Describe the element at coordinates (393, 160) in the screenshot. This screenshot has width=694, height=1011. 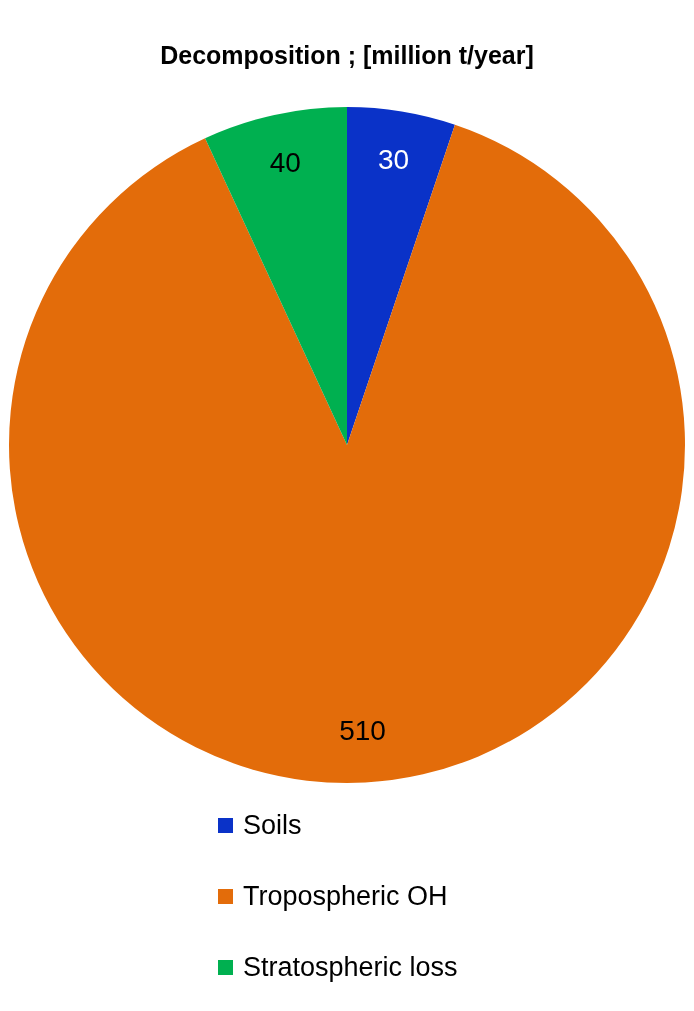
I see `data-label: 30` at that location.